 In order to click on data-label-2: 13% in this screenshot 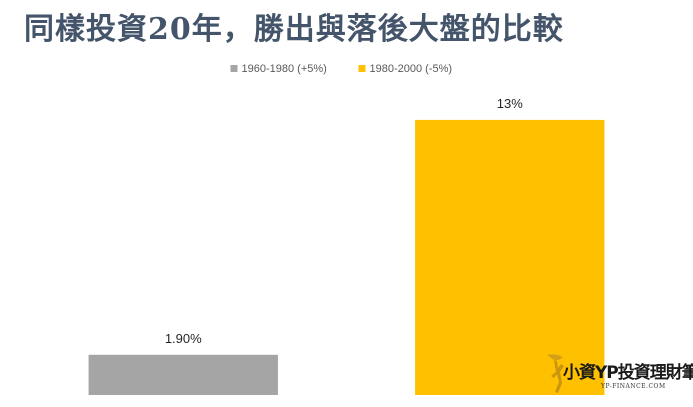, I will do `click(510, 103)`.